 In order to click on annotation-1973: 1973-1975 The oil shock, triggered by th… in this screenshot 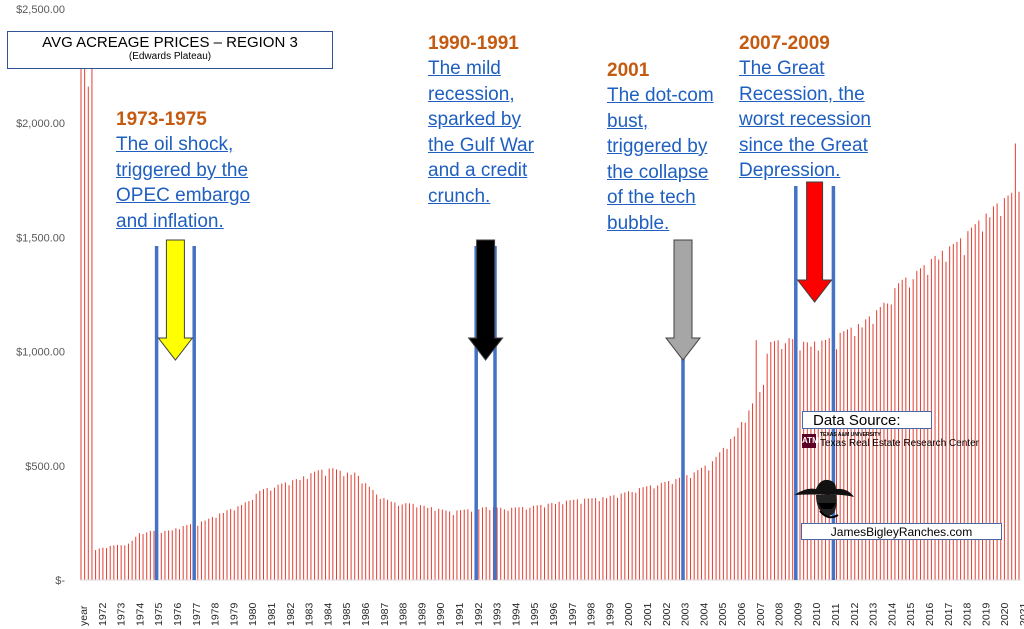, I will do `click(198, 171)`.